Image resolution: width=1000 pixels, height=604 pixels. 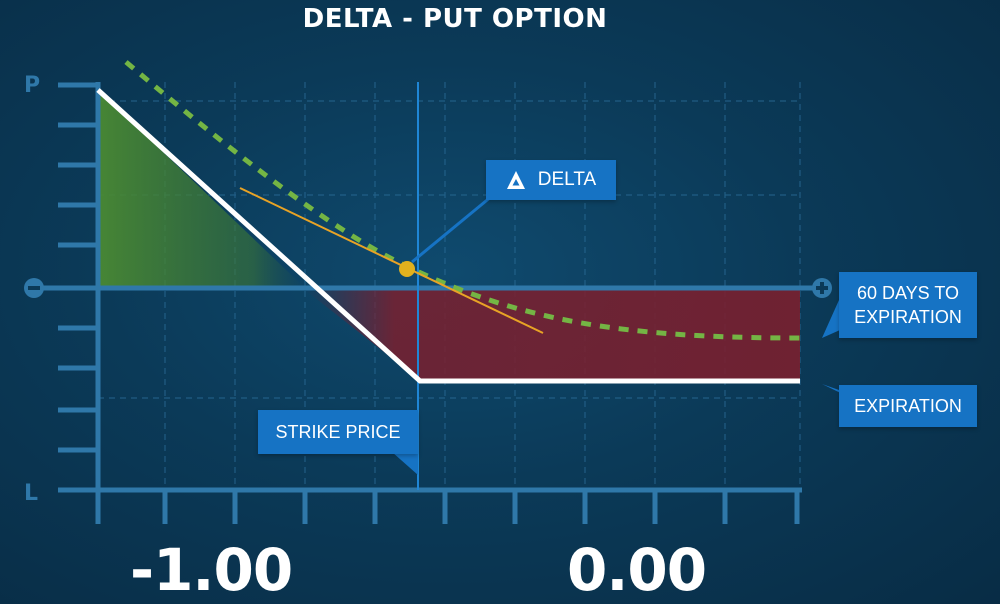 I want to click on delta-tangent-line, so click(x=391, y=260).